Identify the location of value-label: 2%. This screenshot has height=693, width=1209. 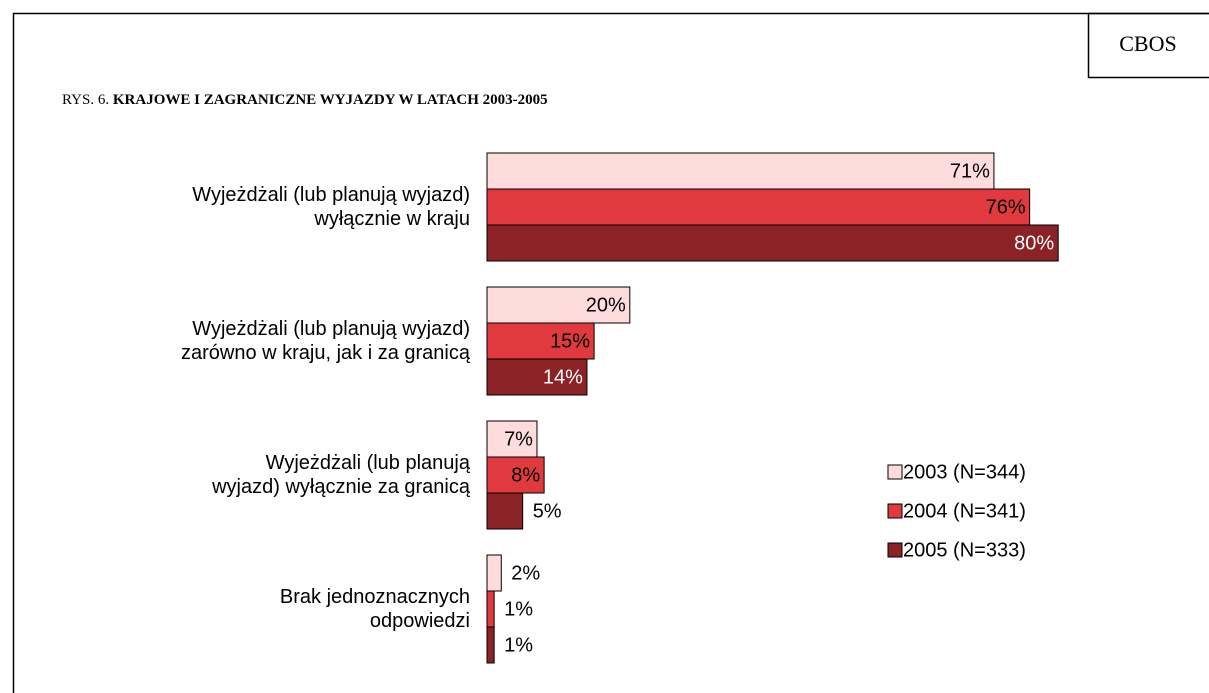
(525, 573).